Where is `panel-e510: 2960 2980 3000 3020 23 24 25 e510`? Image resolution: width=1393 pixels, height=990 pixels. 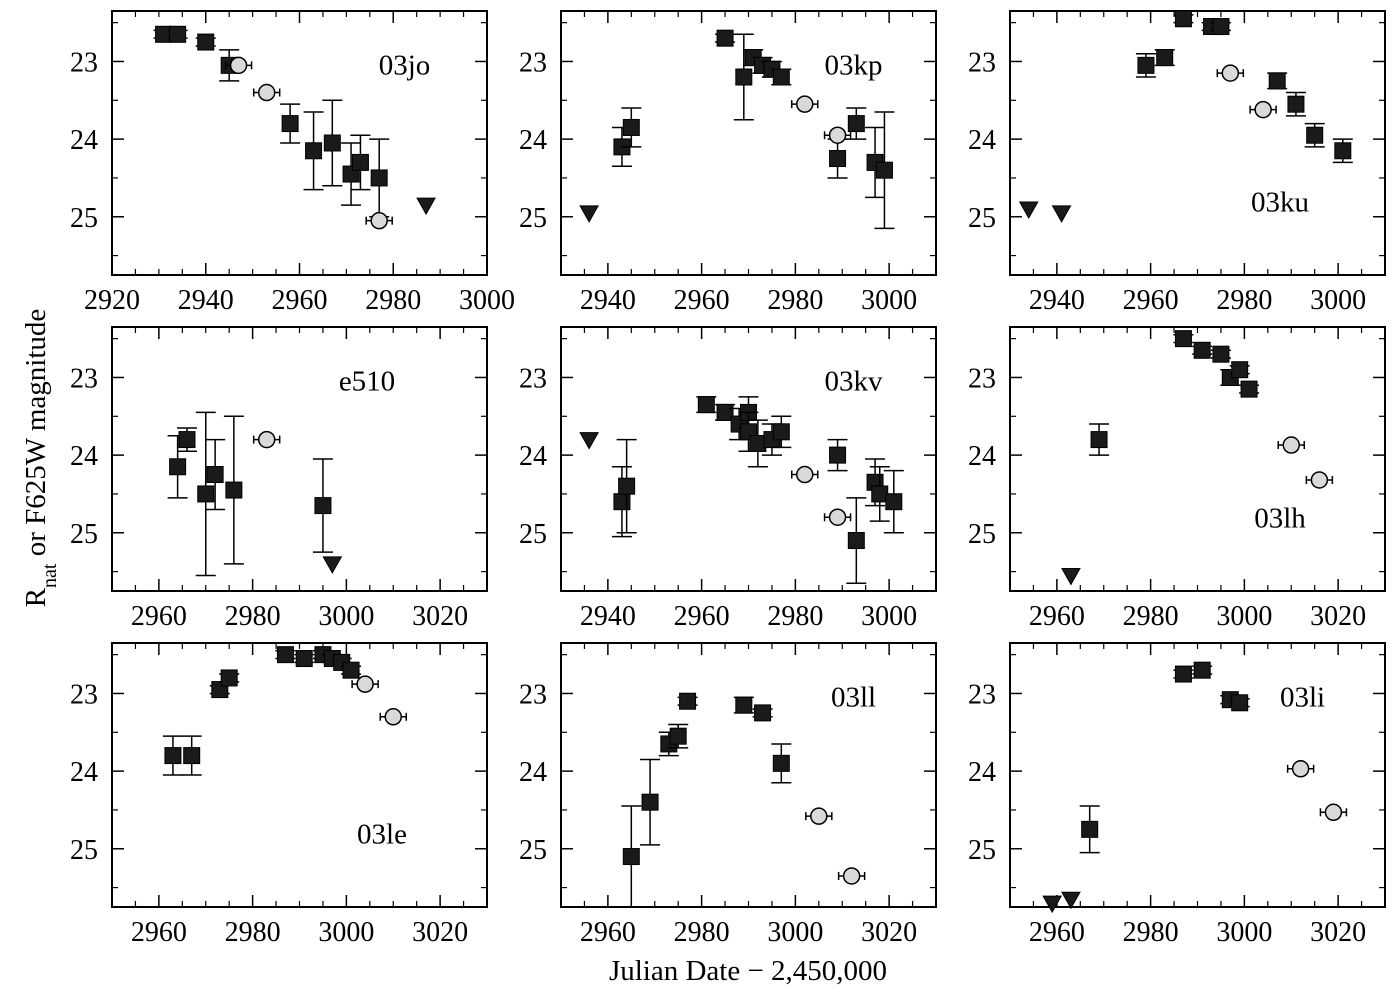
panel-e510: 2960 2980 3000 3020 23 24 25 e510 is located at coordinates (279, 479).